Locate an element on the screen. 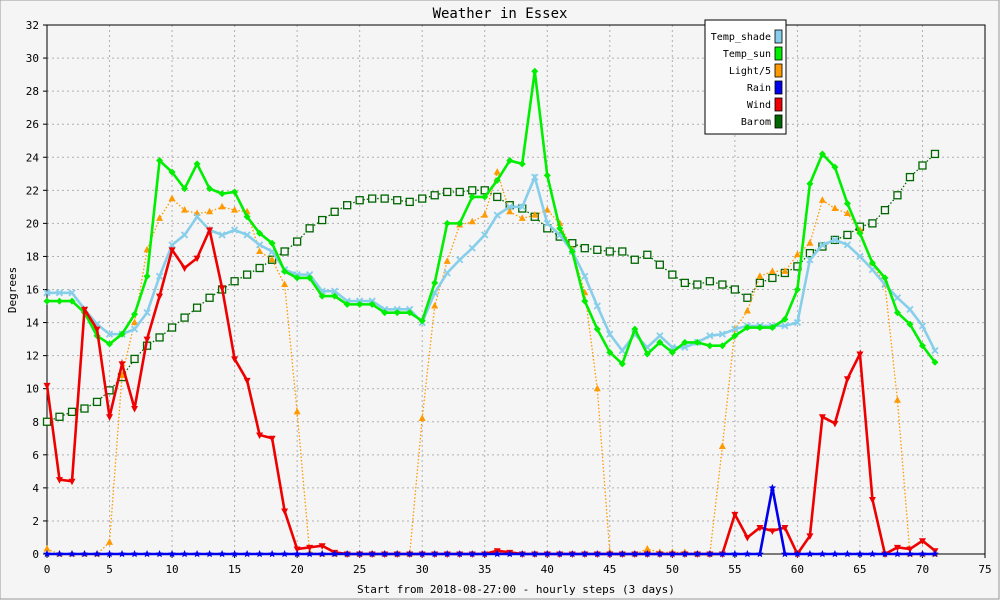 This screenshot has height=600, width=1000. y-tick-label: 20 is located at coordinates (32, 223).